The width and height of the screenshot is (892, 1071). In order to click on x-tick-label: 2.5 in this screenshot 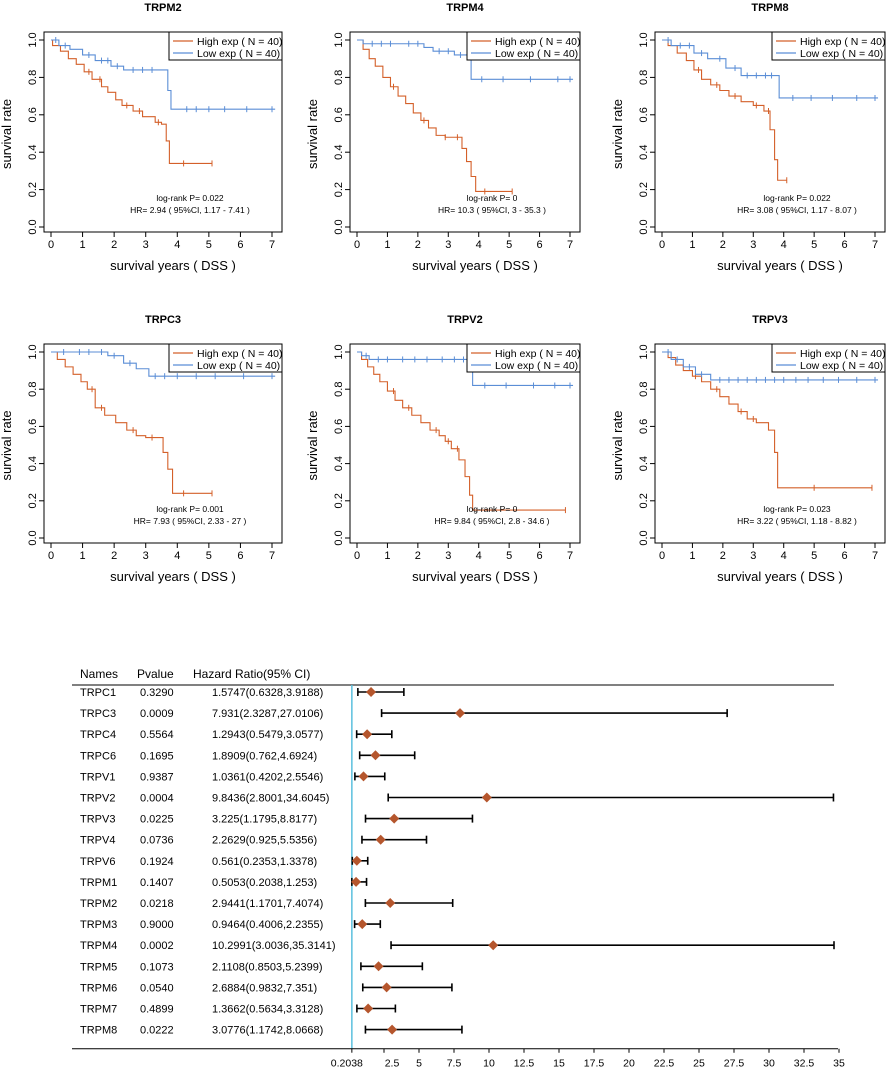, I will do `click(392, 1064)`.